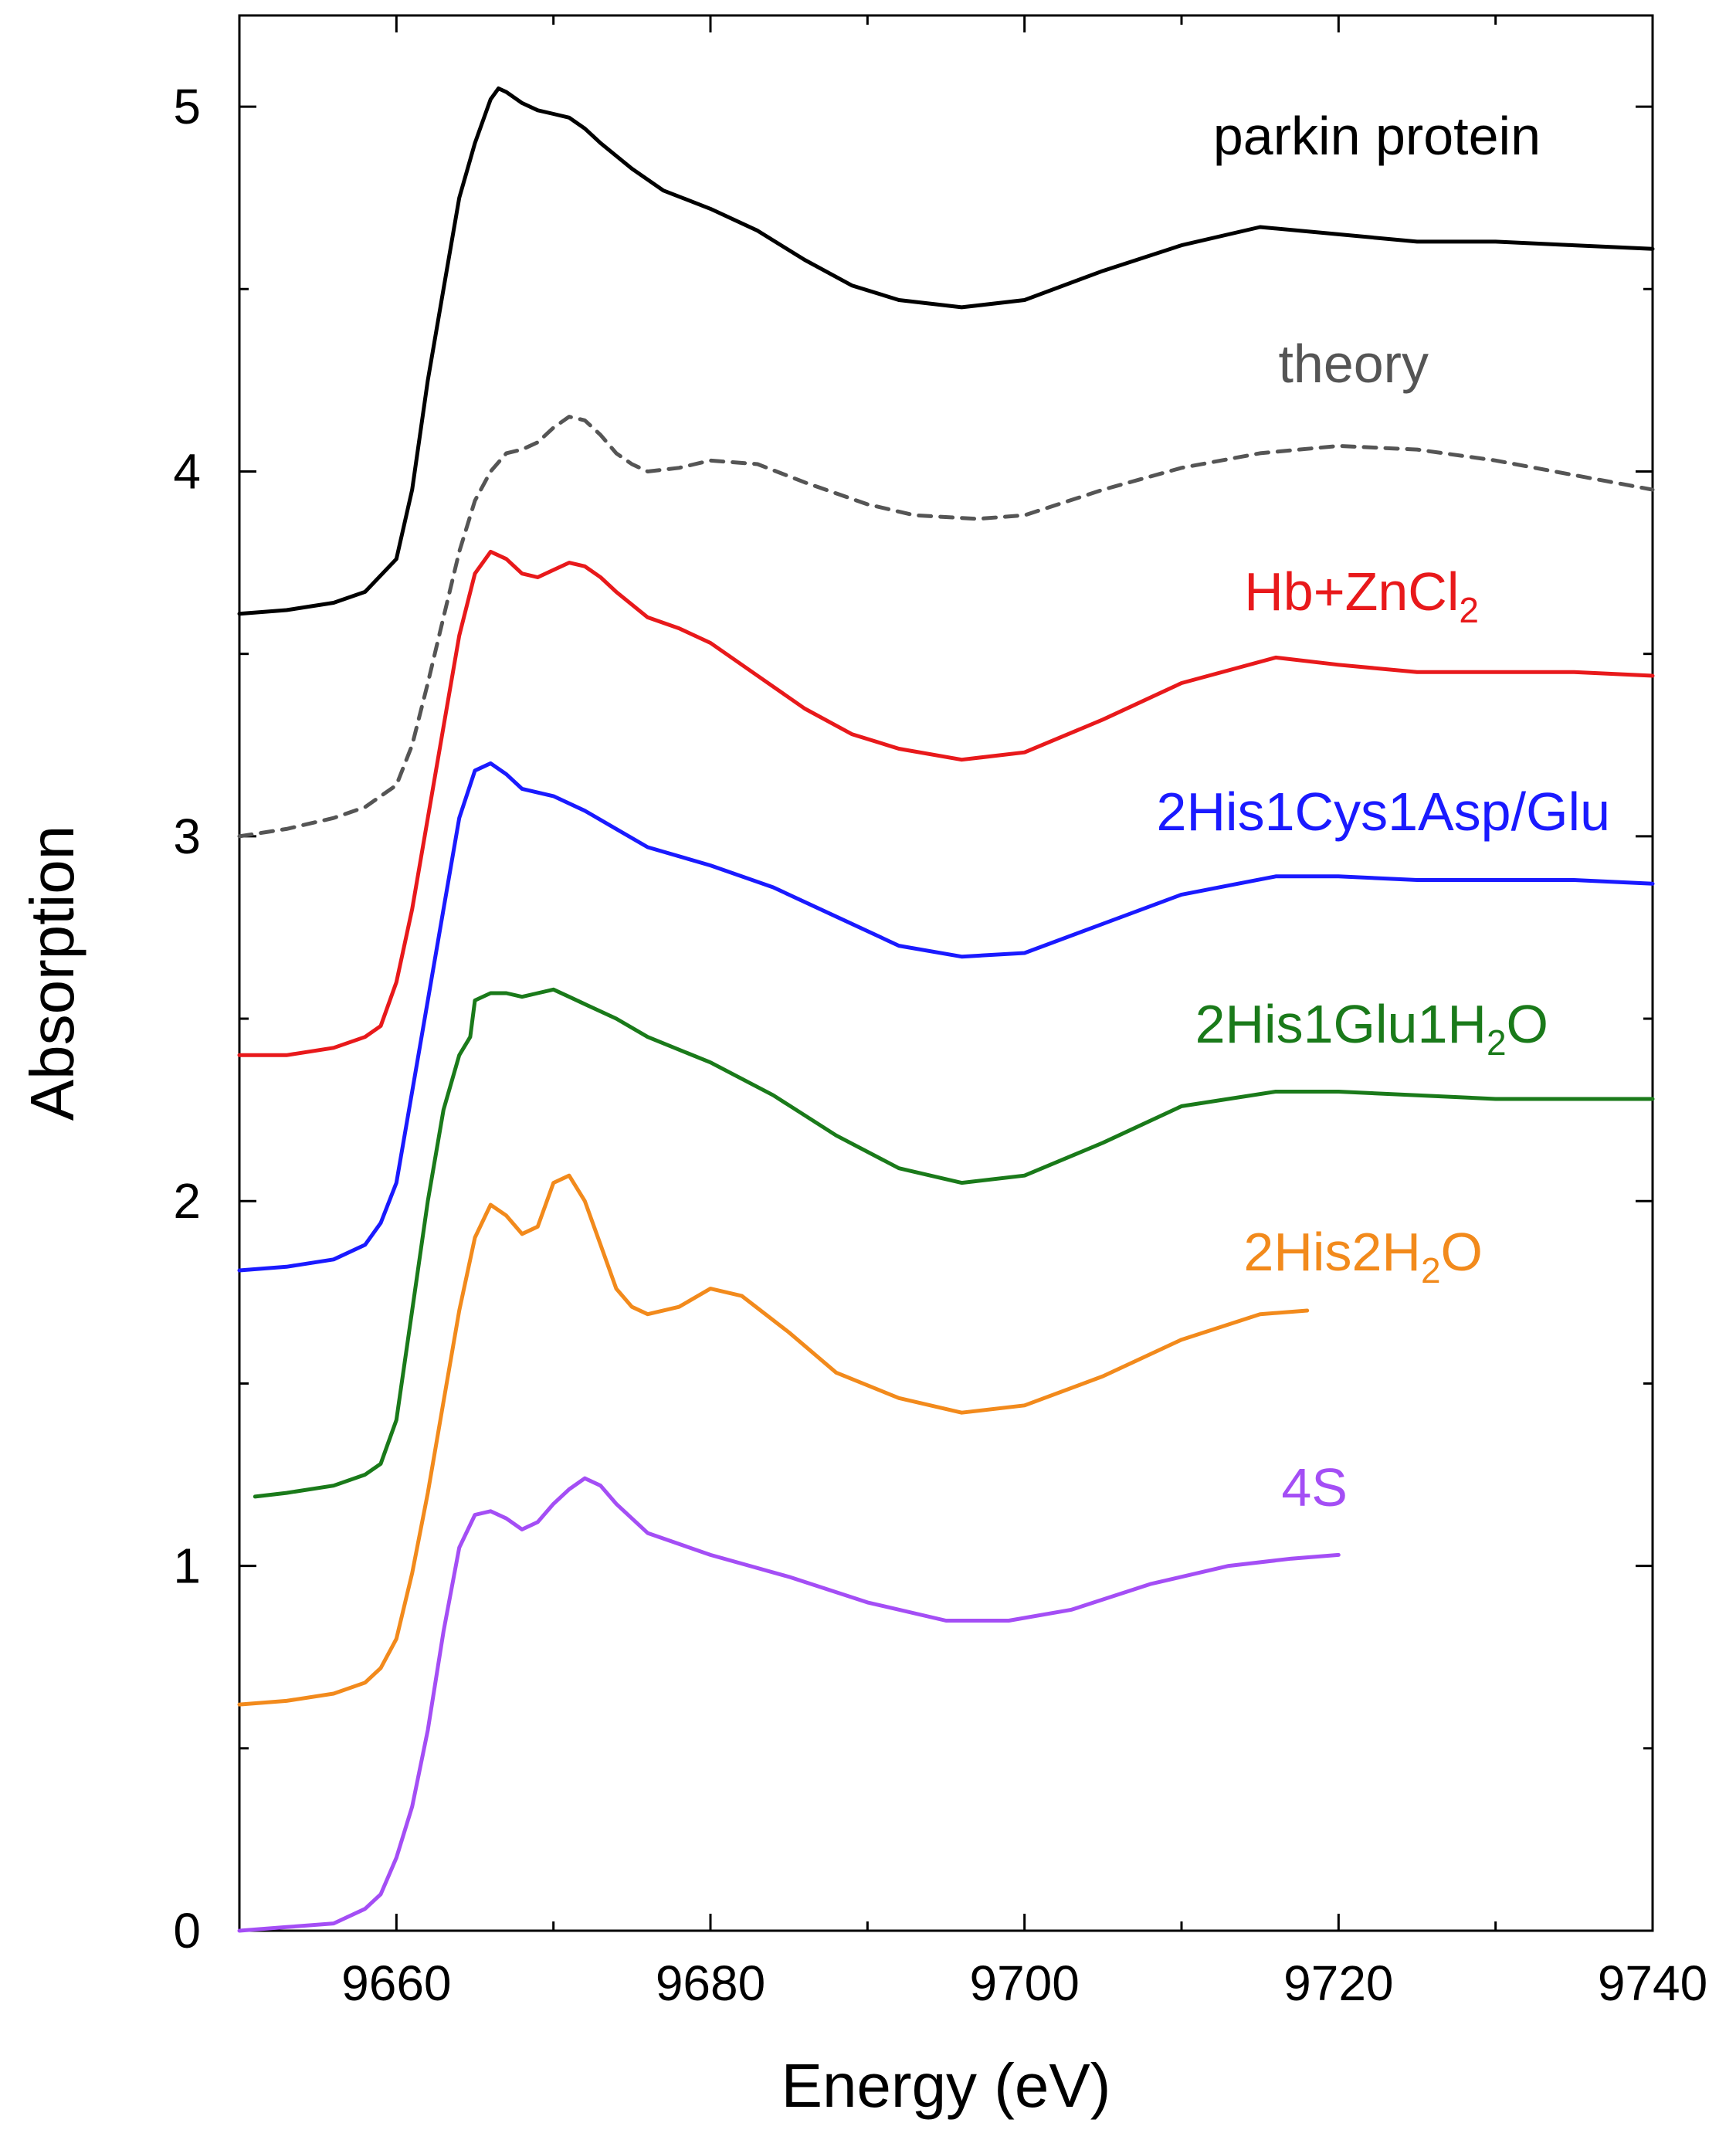  I want to click on series-label-parkin-protein: parkin protein, so click(1377, 136).